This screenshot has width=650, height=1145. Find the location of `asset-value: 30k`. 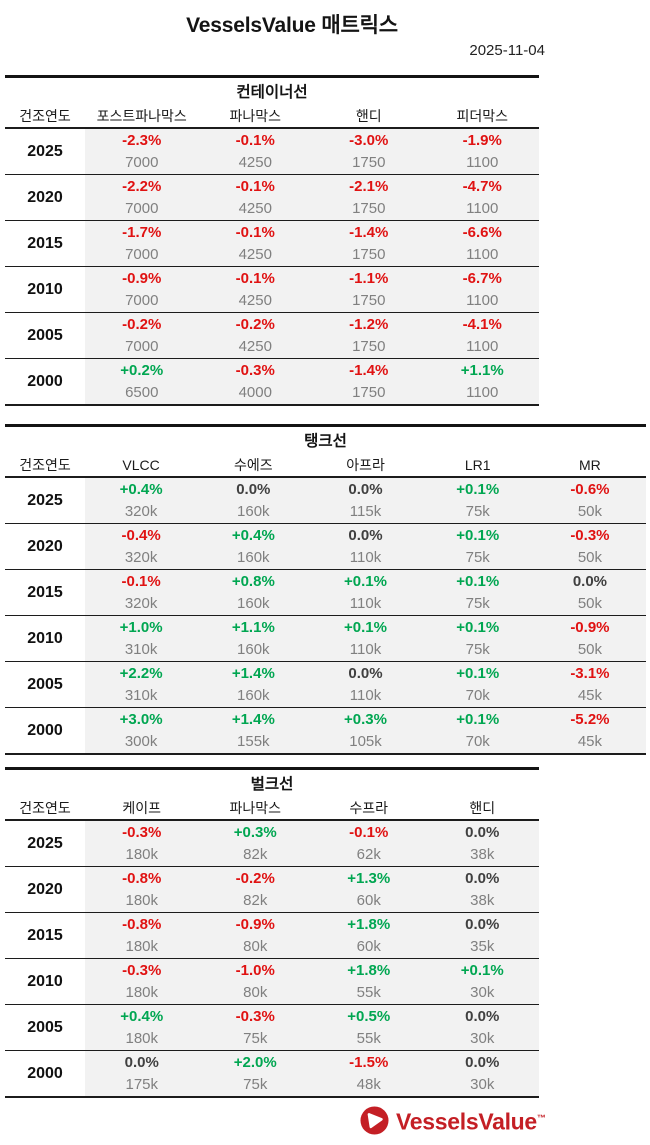

asset-value: 30k is located at coordinates (482, 1038).